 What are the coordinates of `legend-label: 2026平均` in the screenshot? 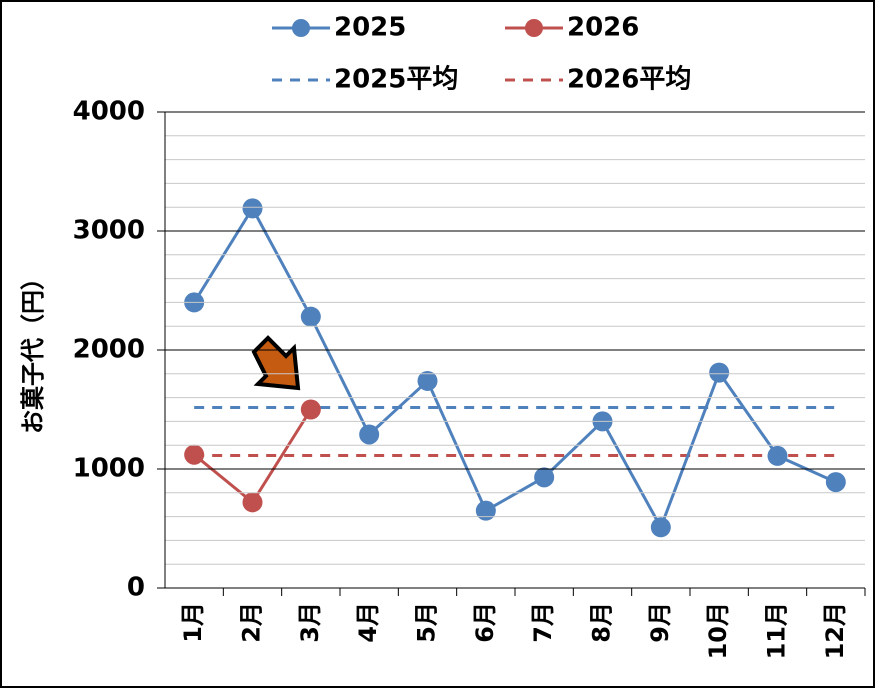 It's located at (629, 80).